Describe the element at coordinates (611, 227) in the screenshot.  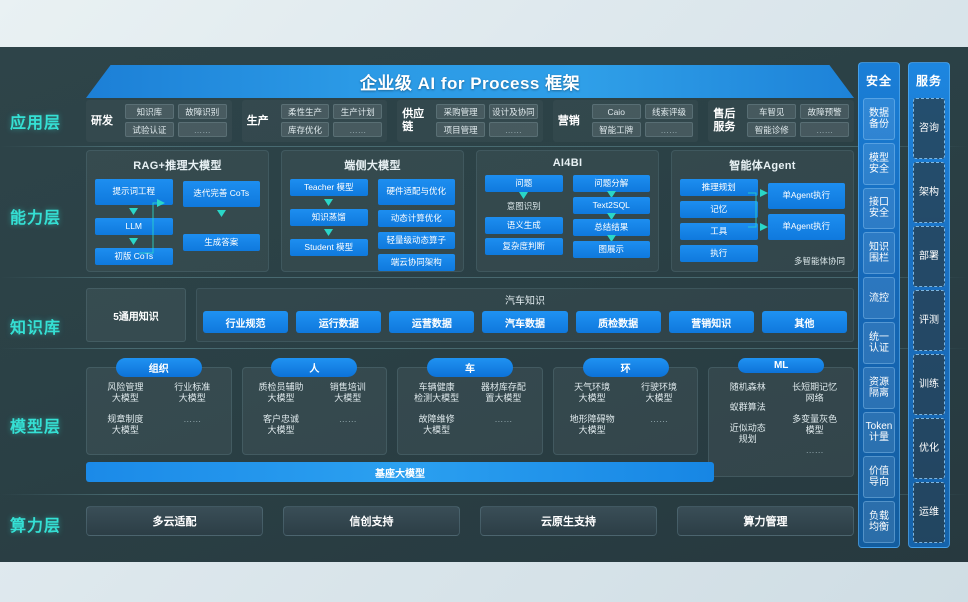
I see `flow-node: 总结结果` at that location.